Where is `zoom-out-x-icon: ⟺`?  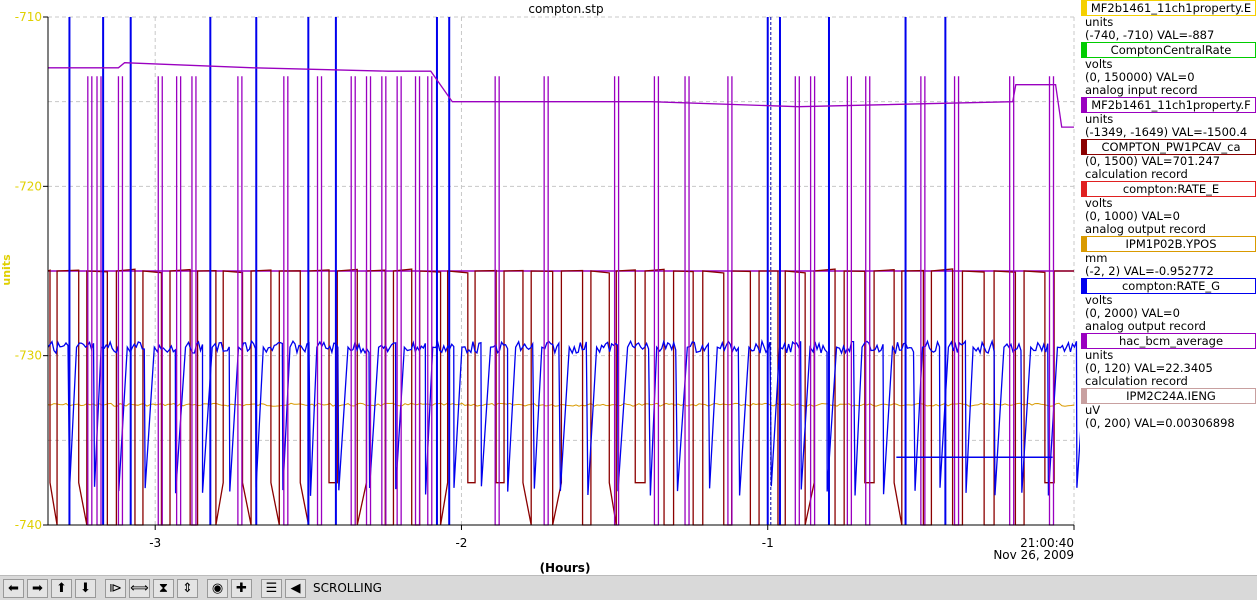 zoom-out-x-icon: ⟺ is located at coordinates (139, 588).